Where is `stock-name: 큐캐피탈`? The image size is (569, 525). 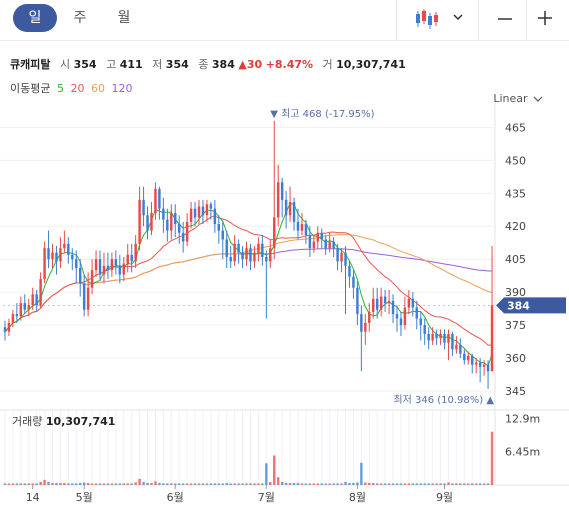 stock-name: 큐캐피탈 is located at coordinates (30, 64).